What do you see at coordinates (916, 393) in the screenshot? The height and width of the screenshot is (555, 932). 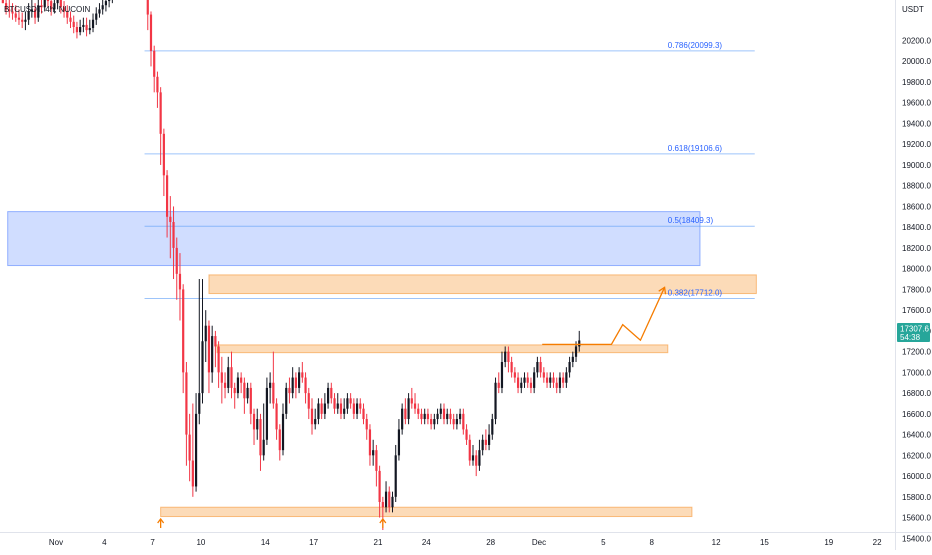 I see `y-tick-label: 16800.0` at bounding box center [916, 393].